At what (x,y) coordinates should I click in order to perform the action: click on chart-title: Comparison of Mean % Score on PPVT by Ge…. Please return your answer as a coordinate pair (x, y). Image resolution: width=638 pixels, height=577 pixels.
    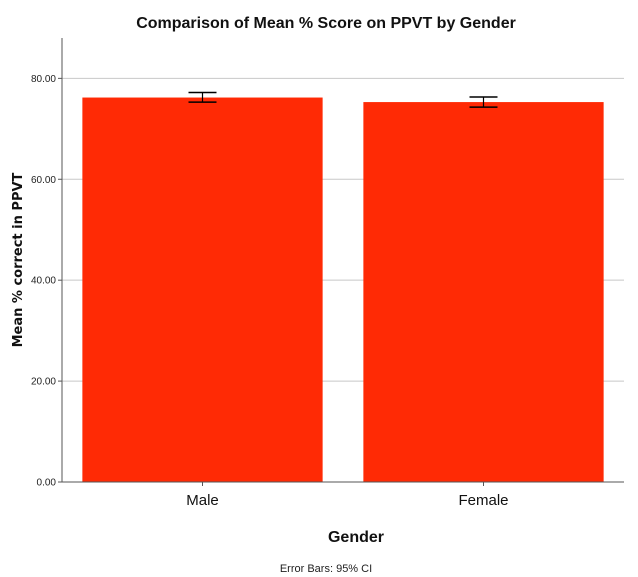
    Looking at the image, I should click on (326, 23).